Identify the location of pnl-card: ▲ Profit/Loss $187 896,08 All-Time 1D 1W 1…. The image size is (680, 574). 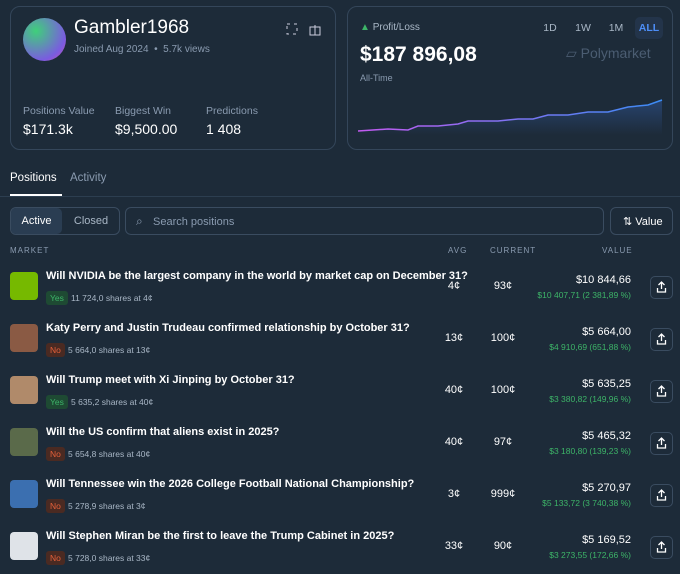
(510, 78).